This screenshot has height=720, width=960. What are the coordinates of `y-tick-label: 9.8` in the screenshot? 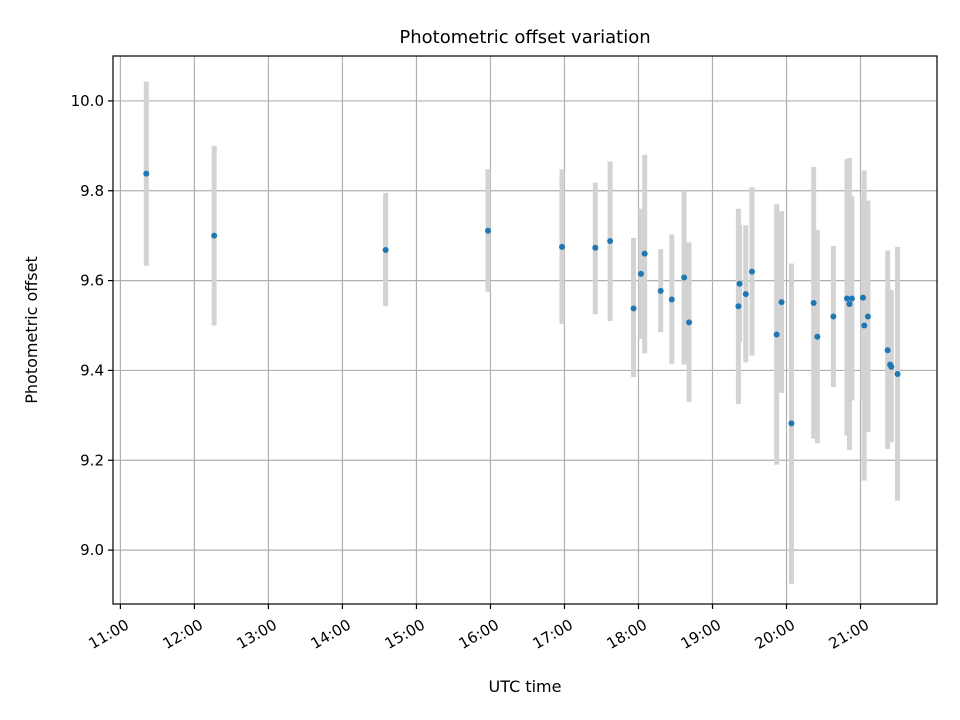 It's located at (92, 191).